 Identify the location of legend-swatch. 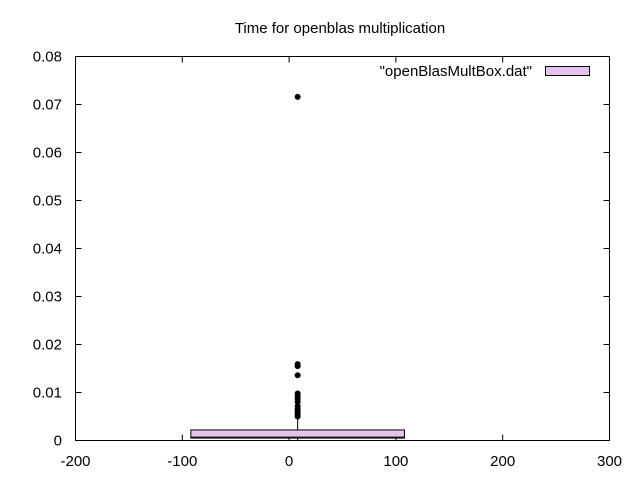
(567, 71).